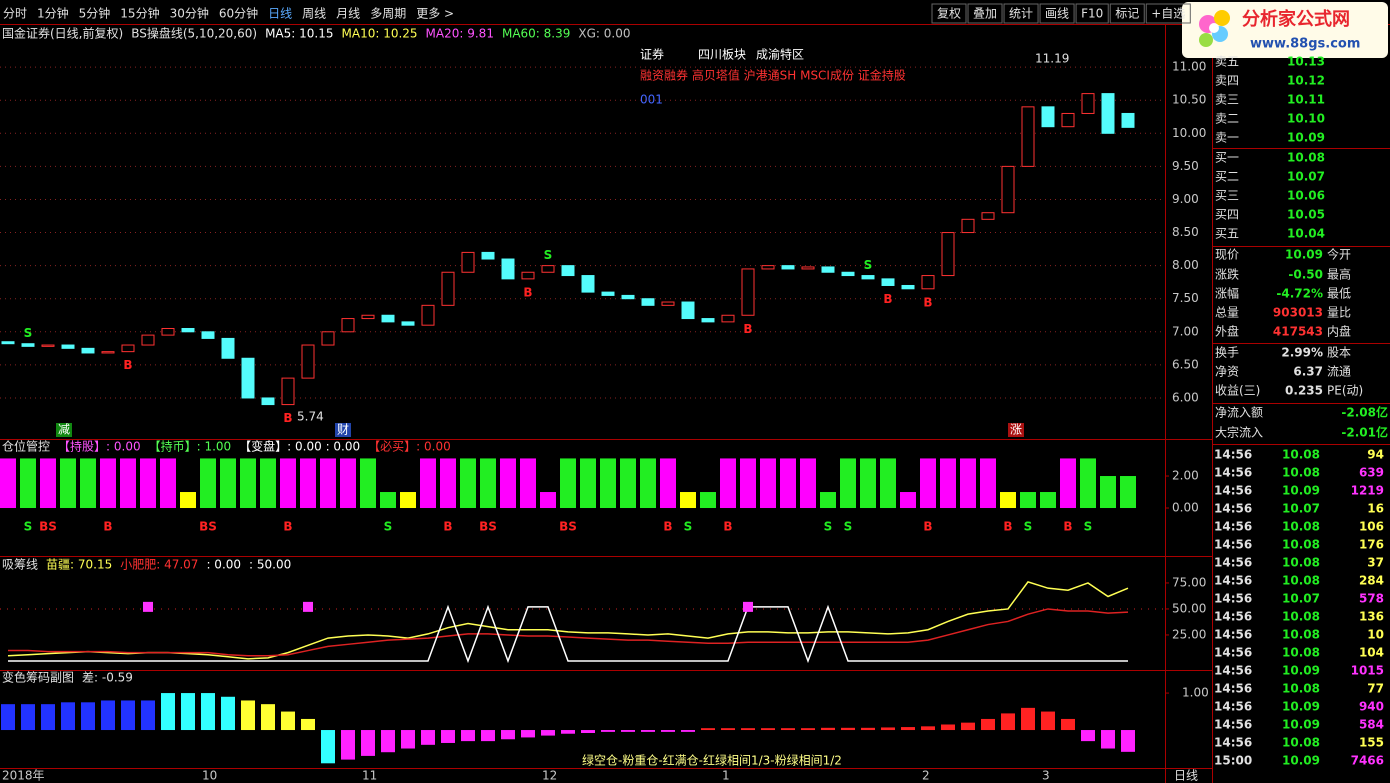 This screenshot has height=783, width=1390. What do you see at coordinates (1371, 617) in the screenshot?
I see `trade-volume: 136` at bounding box center [1371, 617].